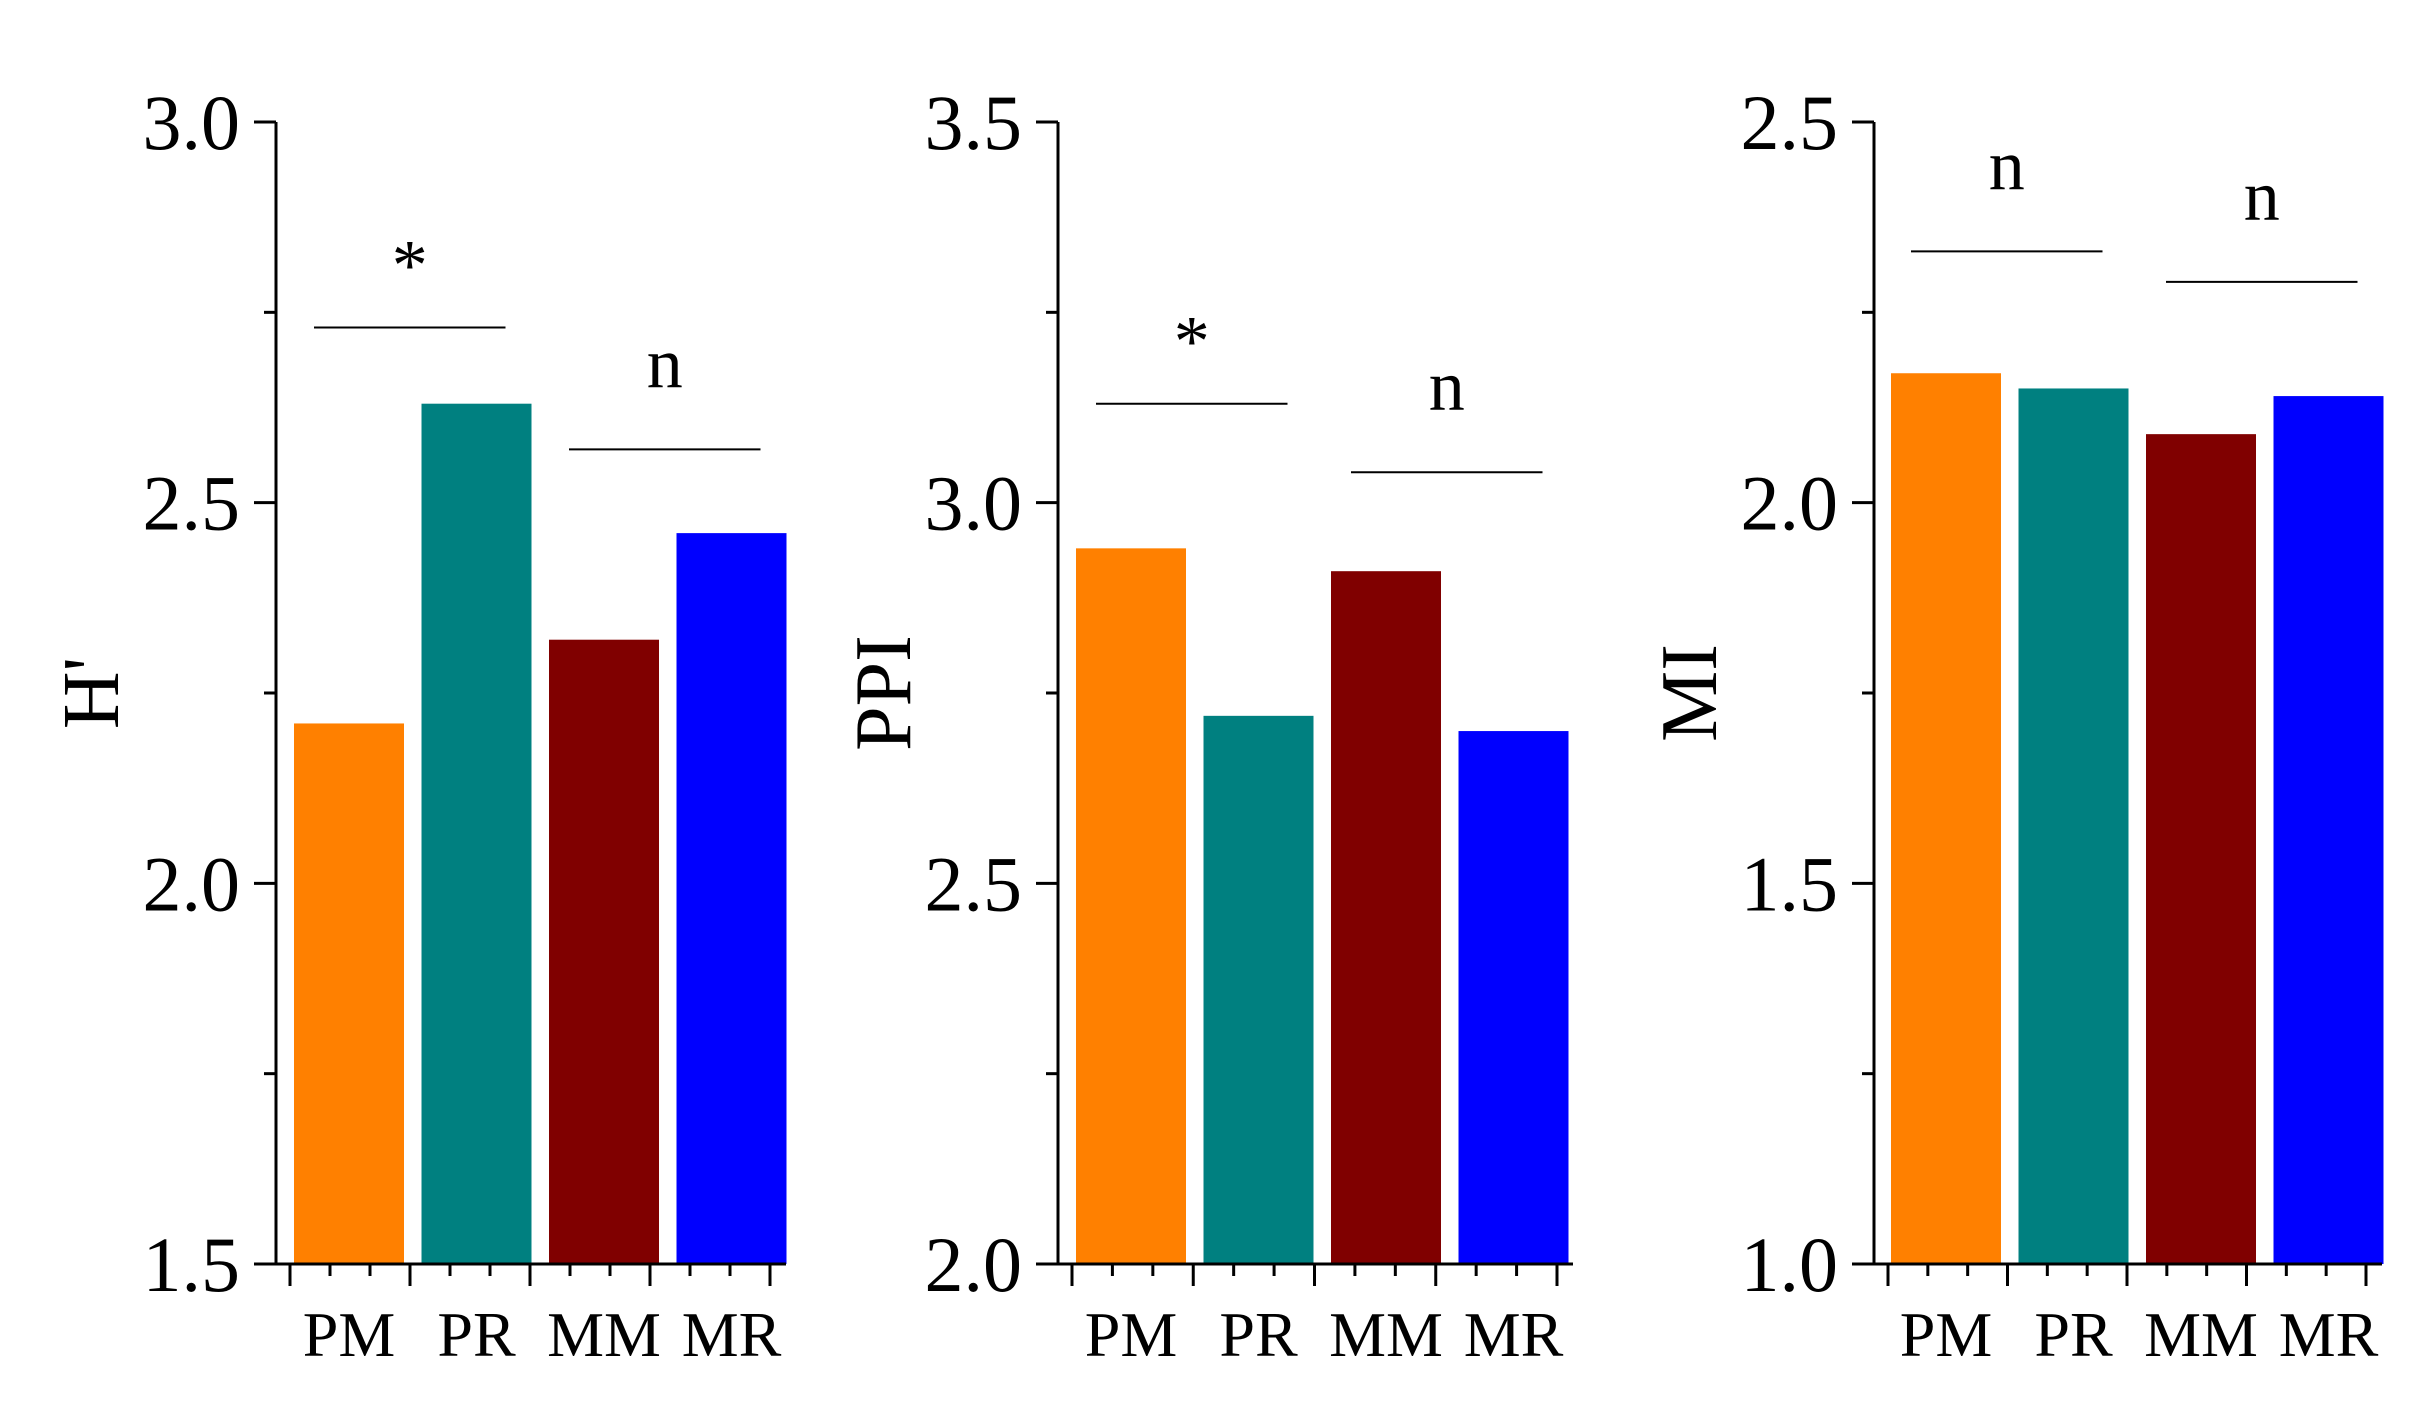  Describe the element at coordinates (884, 693) in the screenshot. I see `y-axis-label: PPI` at that location.